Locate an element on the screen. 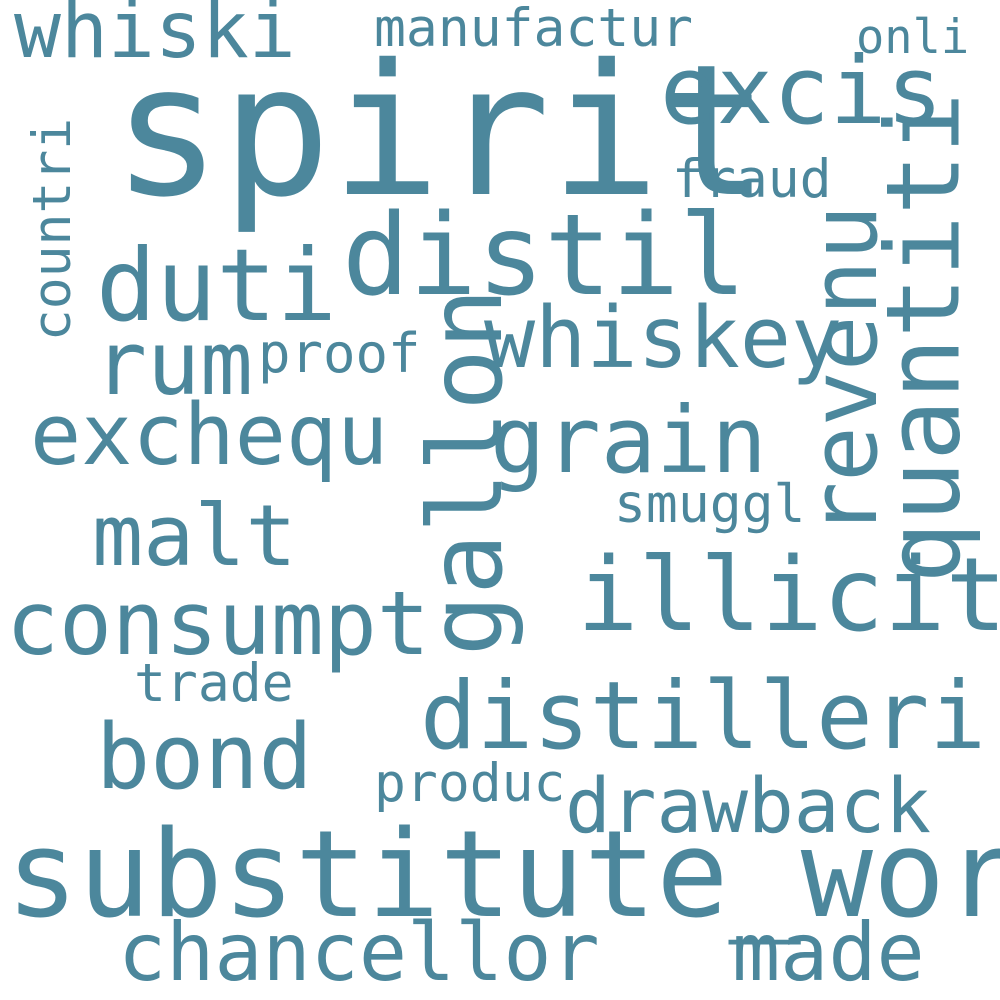 The height and width of the screenshot is (1000, 1000). word-gallon: gallon is located at coordinates (467, 472).